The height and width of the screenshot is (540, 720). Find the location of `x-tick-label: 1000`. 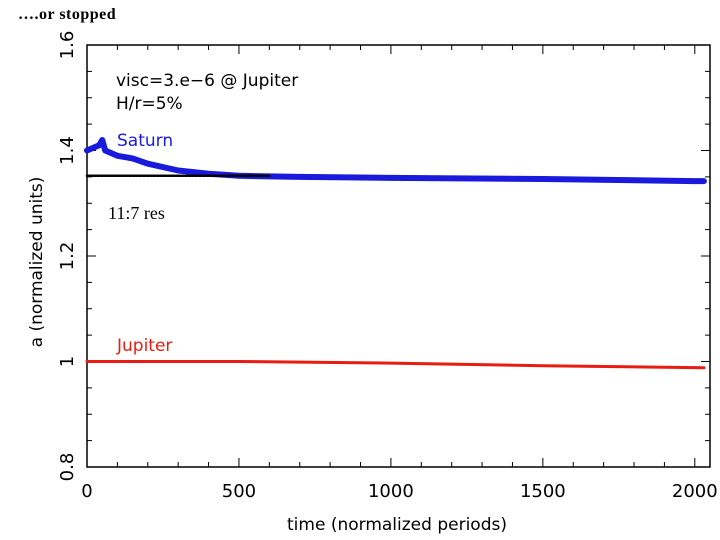

x-tick-label: 1000 is located at coordinates (391, 491).